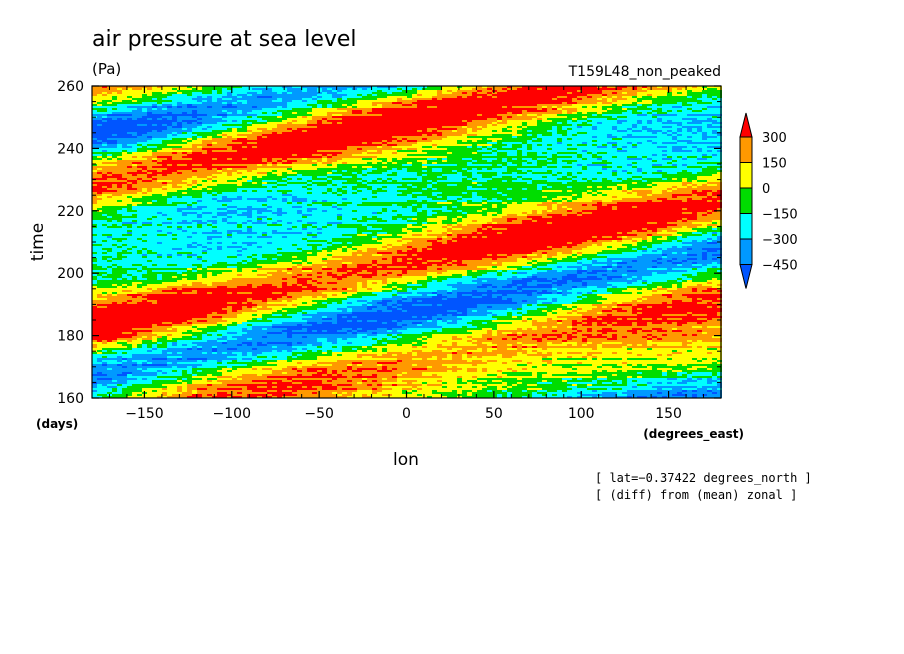  Describe the element at coordinates (70, 87) in the screenshot. I see `y-tick-label: 260` at that location.